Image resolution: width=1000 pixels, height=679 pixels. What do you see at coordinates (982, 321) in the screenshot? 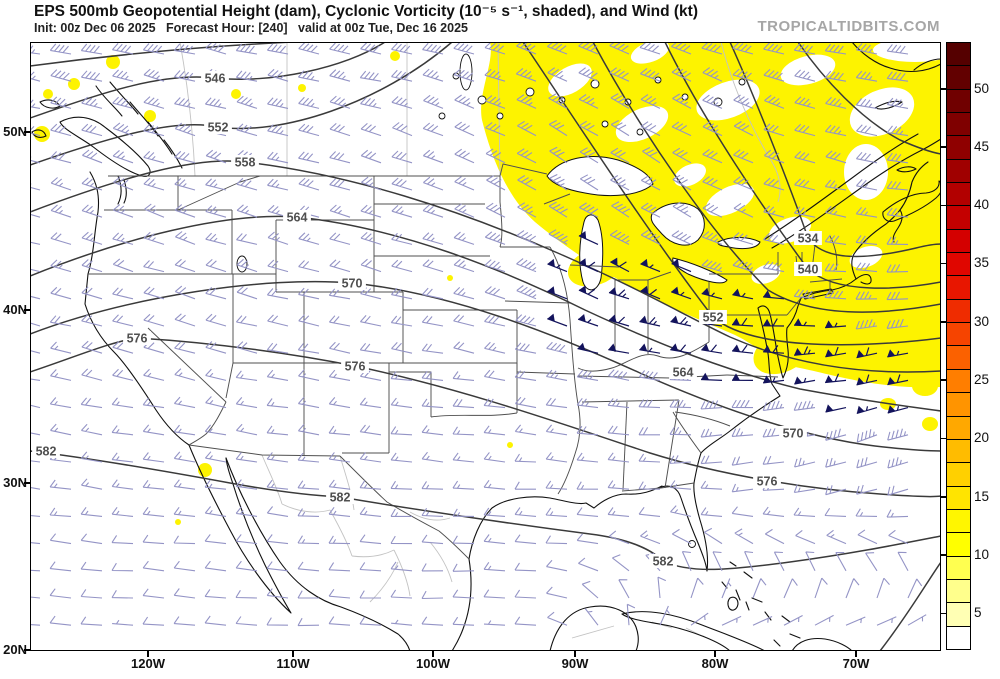
I see `colorbar-tick-label: 30` at bounding box center [982, 321].